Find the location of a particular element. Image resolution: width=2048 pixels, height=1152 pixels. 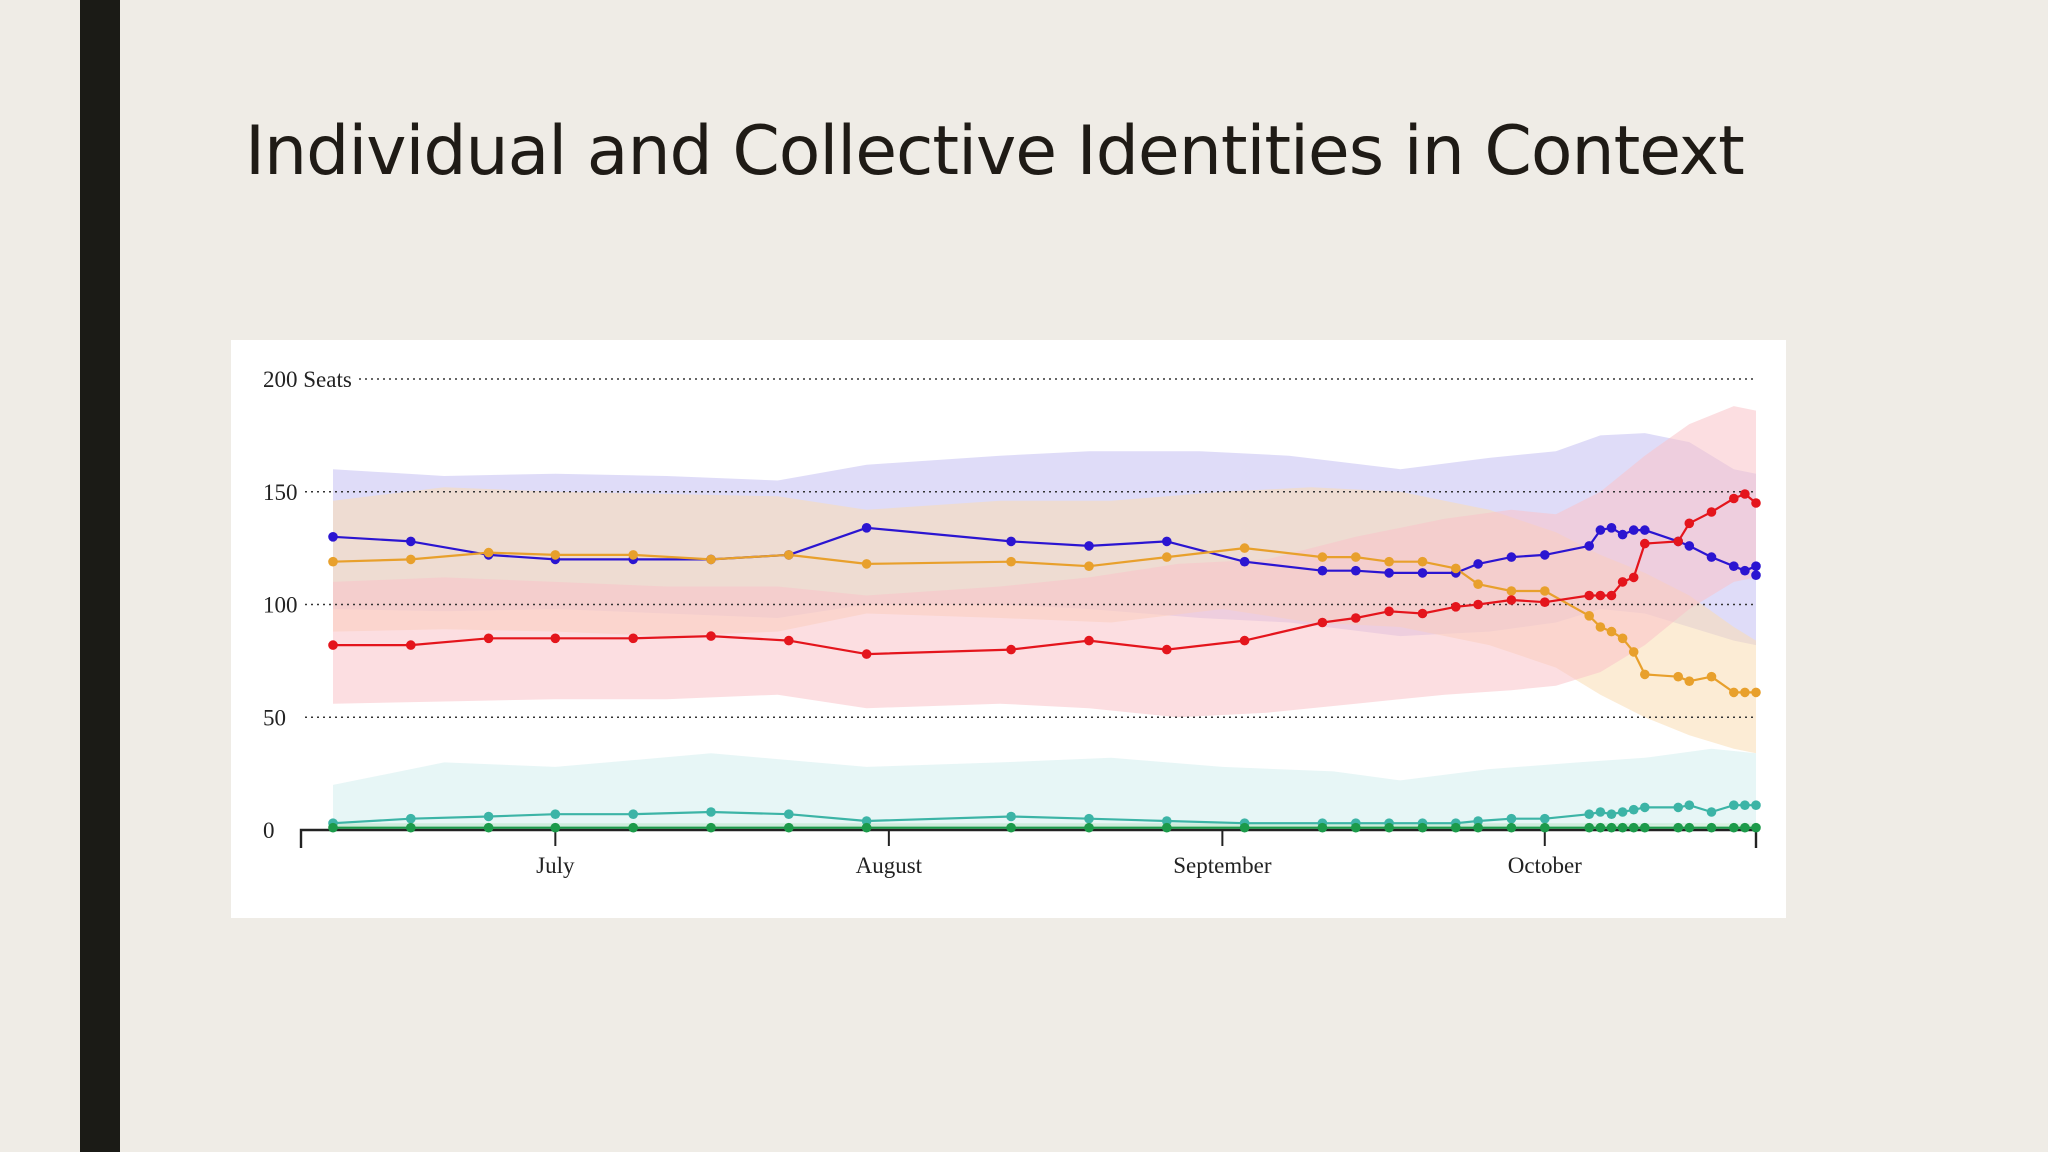

x-tick-label: July is located at coordinates (555, 865).